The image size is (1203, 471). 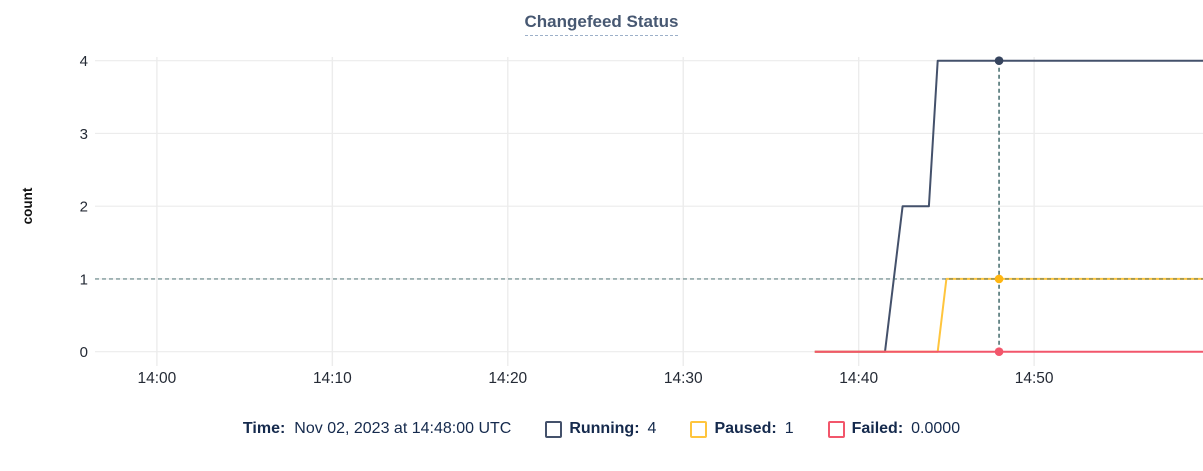 I want to click on legend-running-value: 4, so click(x=652, y=428).